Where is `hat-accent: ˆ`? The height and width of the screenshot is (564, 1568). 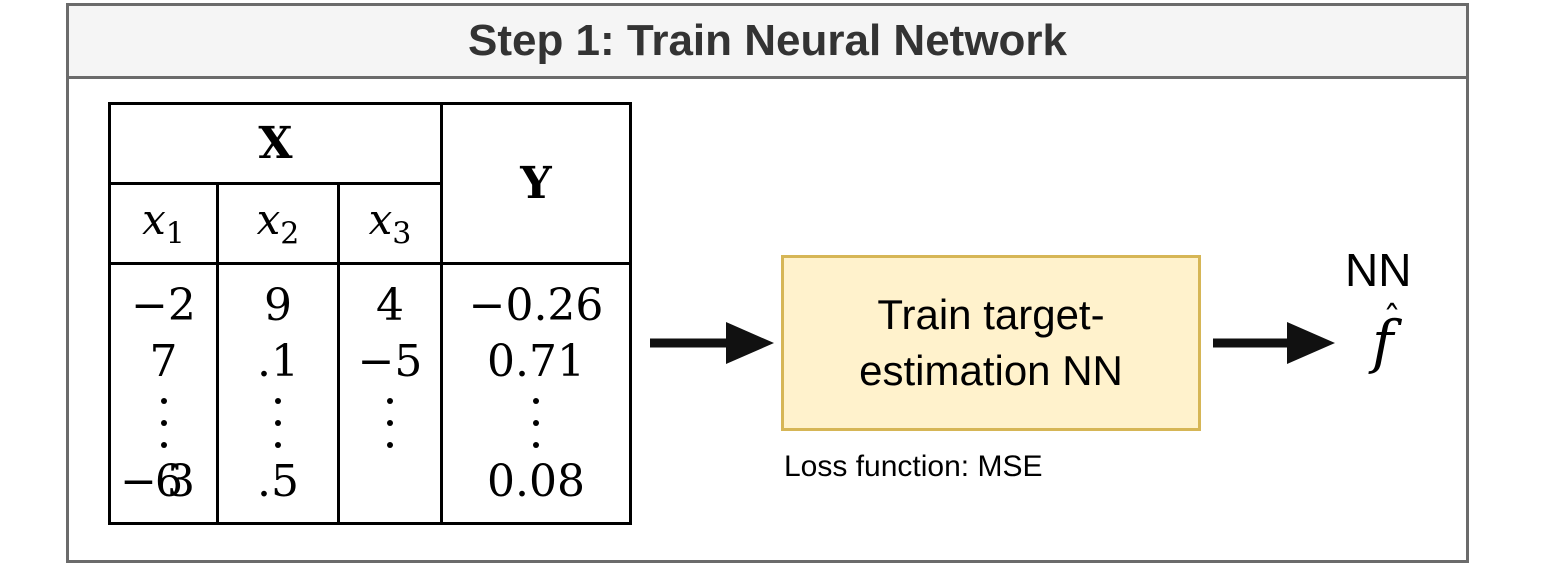
hat-accent: ˆ is located at coordinates (1392, 320).